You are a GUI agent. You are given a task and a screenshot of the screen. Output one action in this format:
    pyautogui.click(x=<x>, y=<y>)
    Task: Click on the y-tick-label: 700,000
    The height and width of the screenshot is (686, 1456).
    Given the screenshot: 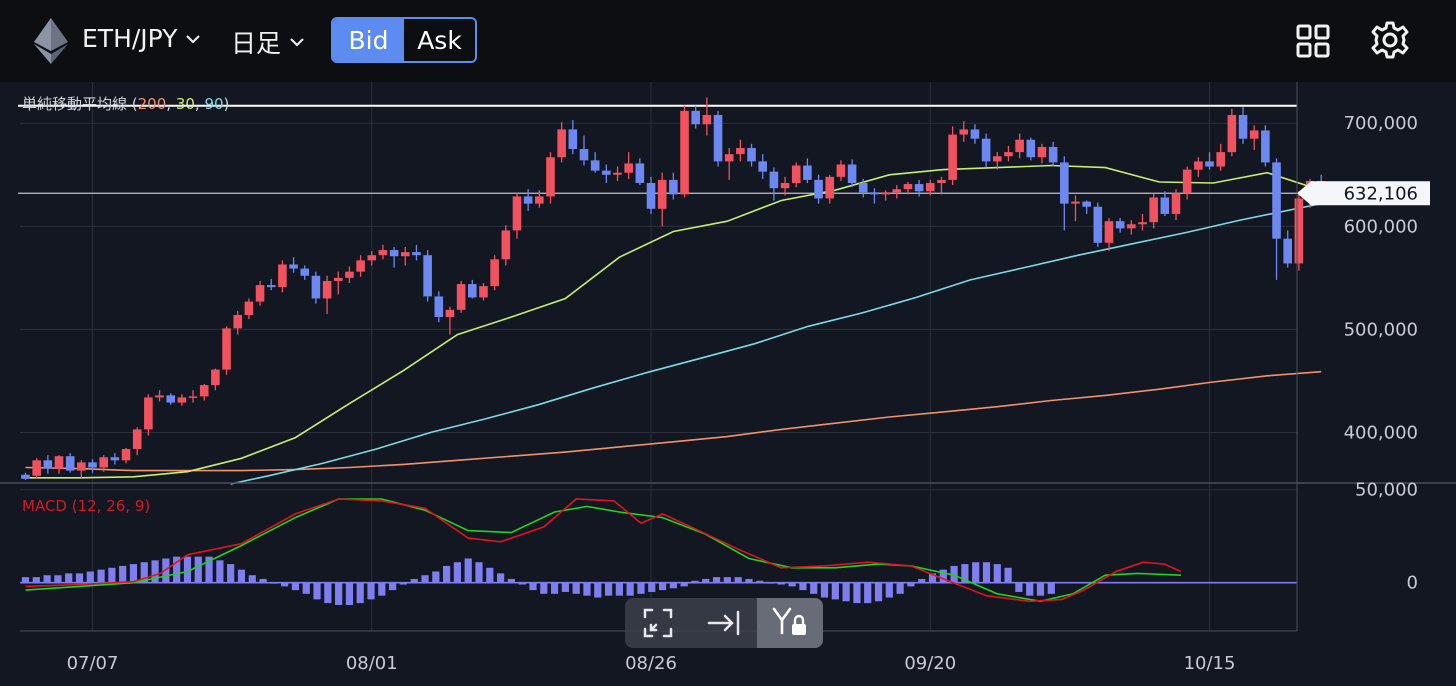 What is the action you would take?
    pyautogui.click(x=1381, y=123)
    